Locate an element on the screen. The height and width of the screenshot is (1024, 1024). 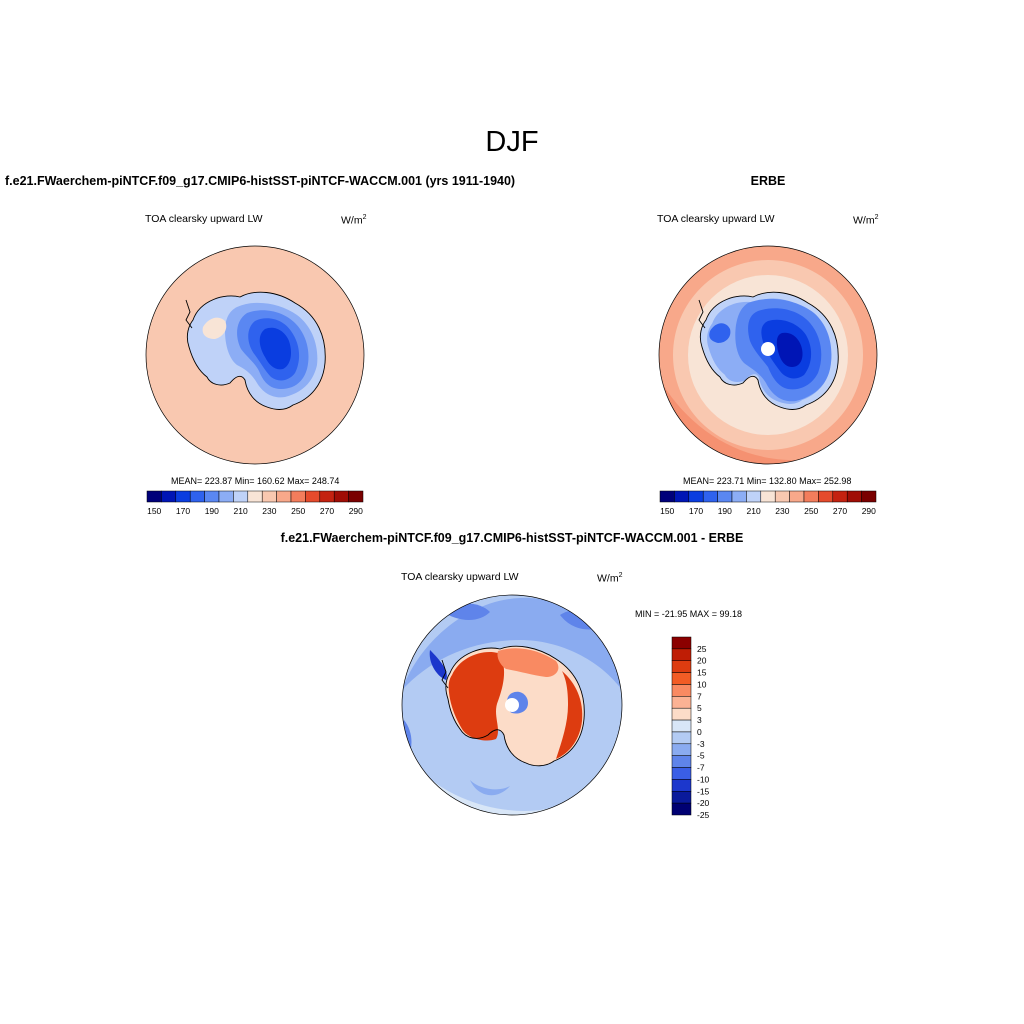
panel-diff-colorbar-tick-label: -10 is located at coordinates (703, 779).